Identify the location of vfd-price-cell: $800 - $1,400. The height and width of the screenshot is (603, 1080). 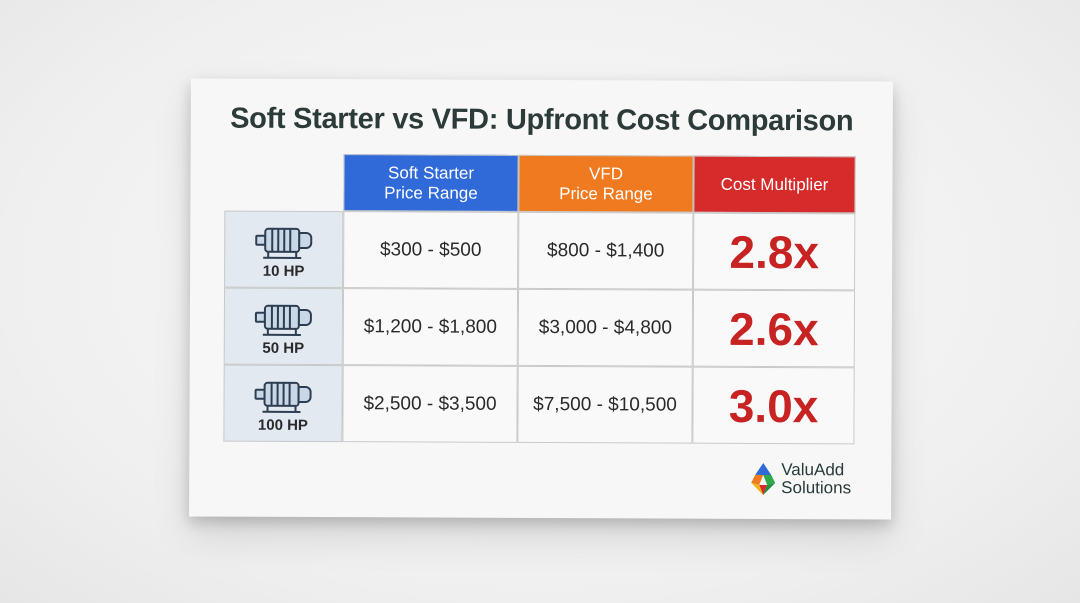
(606, 250).